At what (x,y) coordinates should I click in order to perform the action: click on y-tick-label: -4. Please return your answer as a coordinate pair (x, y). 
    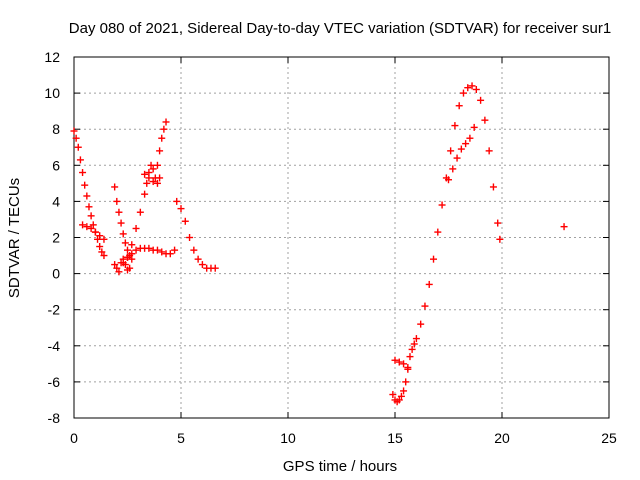
    Looking at the image, I should click on (54, 346).